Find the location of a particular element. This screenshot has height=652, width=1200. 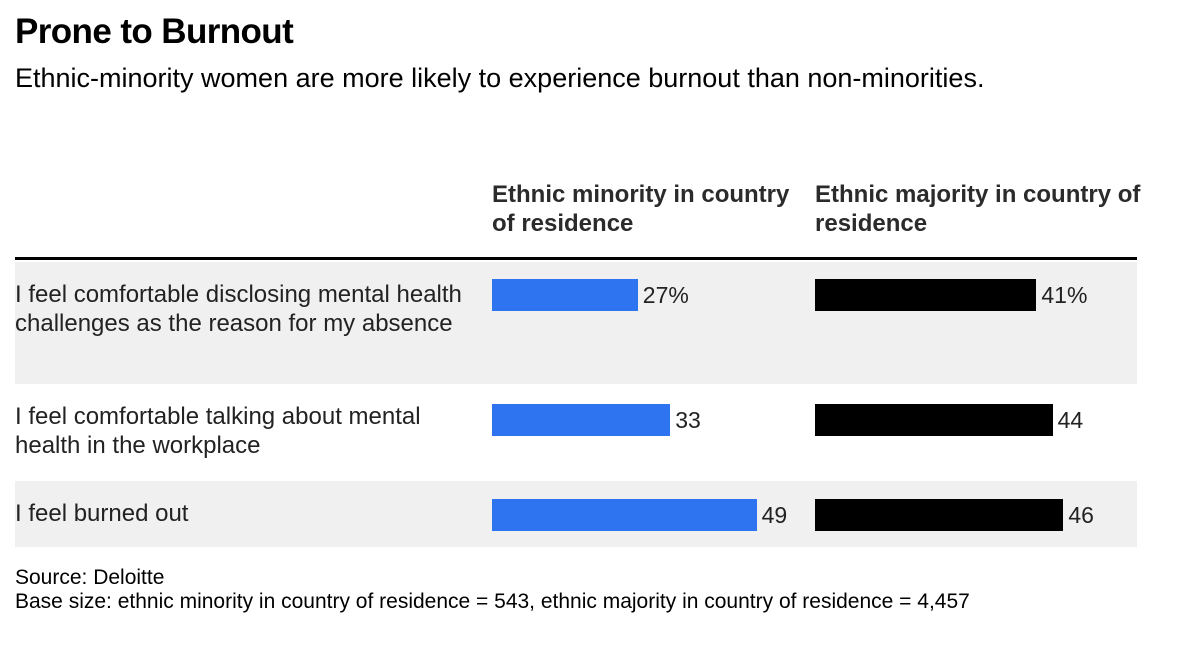

value-label-minority: 27% is located at coordinates (665, 295).